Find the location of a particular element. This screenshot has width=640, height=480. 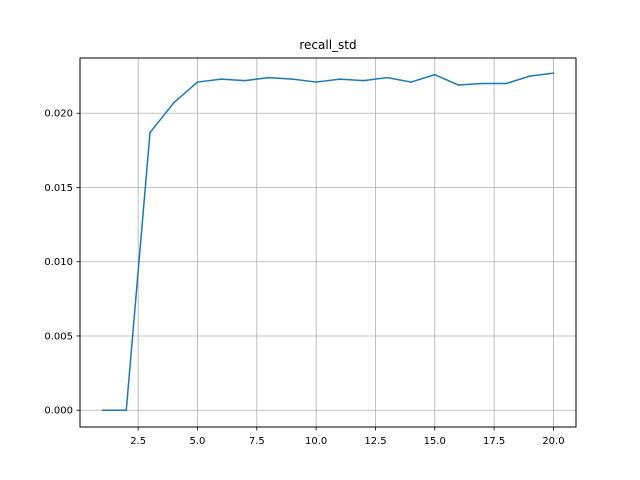

y-tick-label: 0.010 is located at coordinates (58, 262).